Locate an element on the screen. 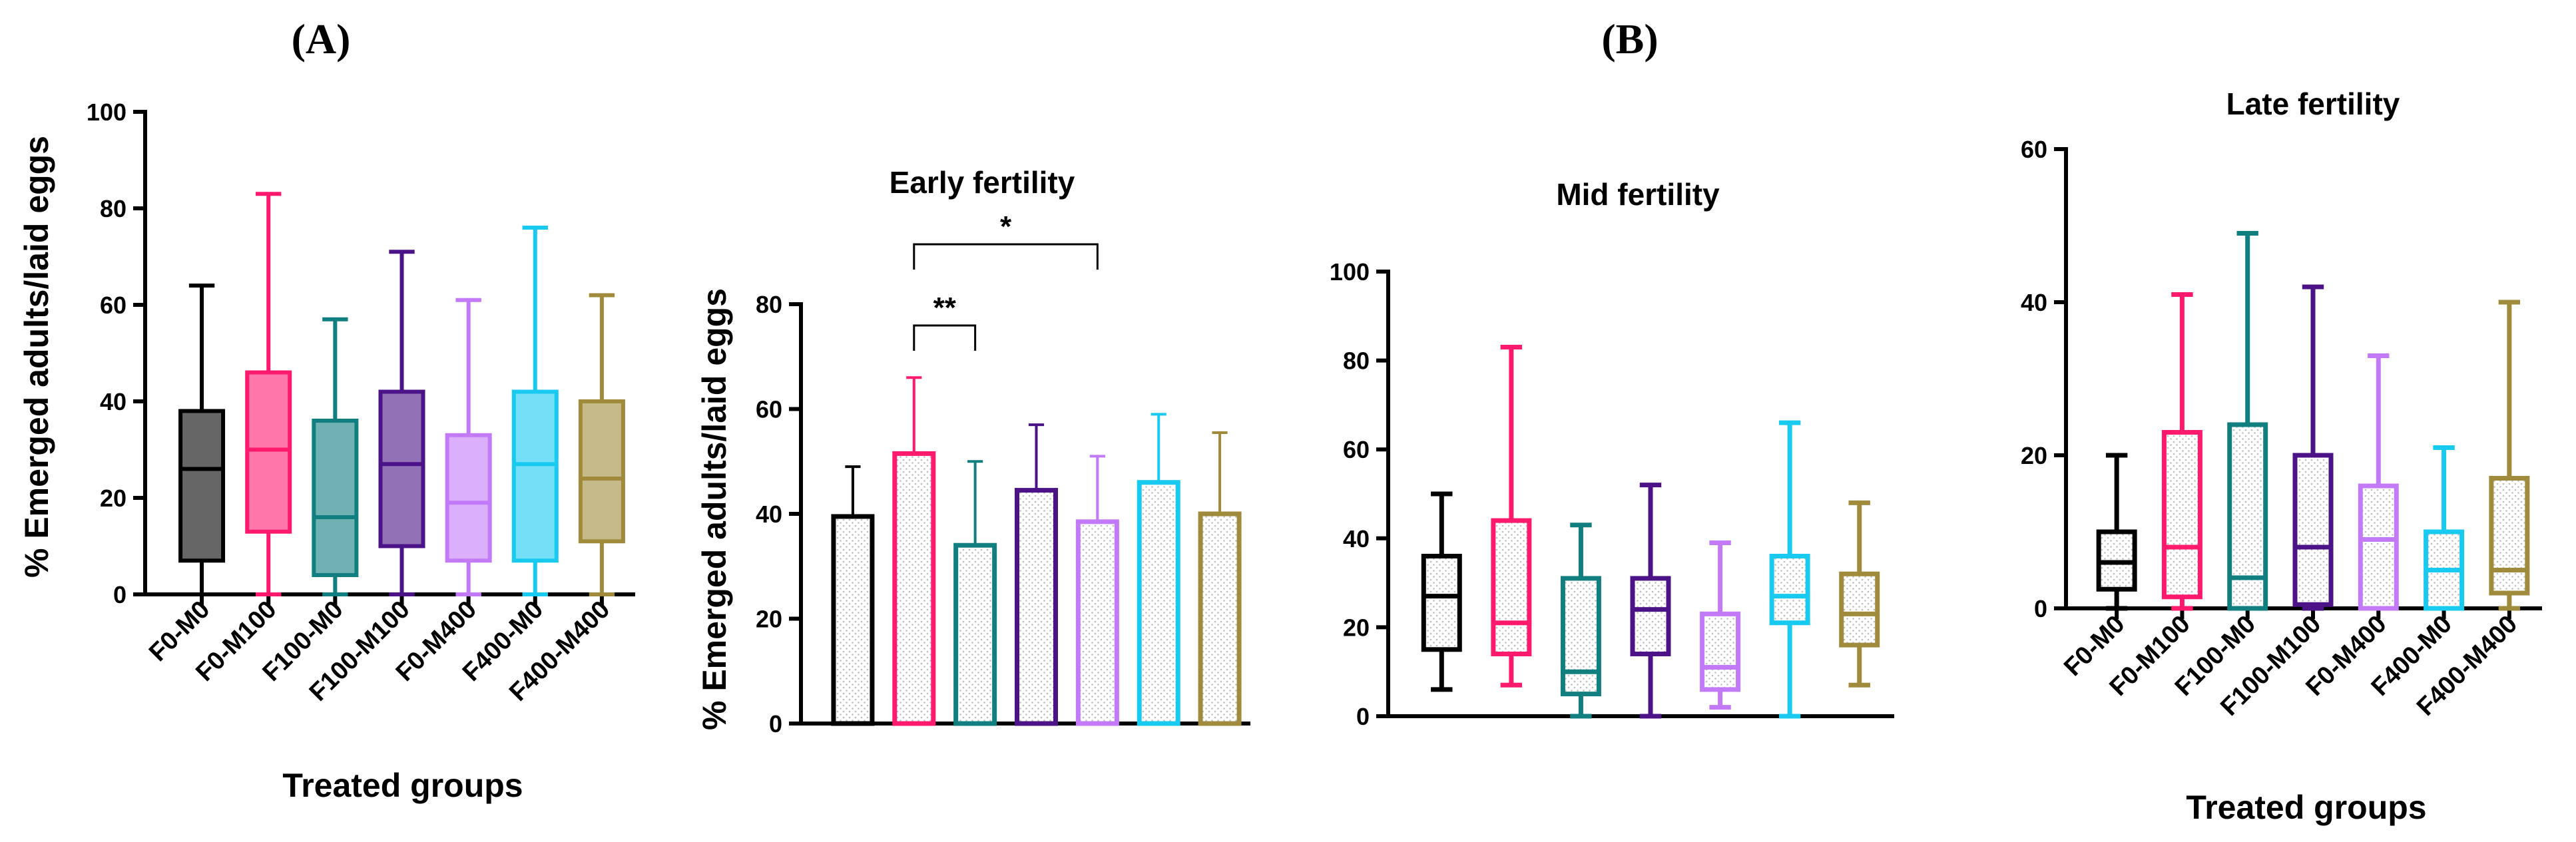 Image resolution: width=2576 pixels, height=842 pixels. bar-F400-M0 is located at coordinates (1159, 569).